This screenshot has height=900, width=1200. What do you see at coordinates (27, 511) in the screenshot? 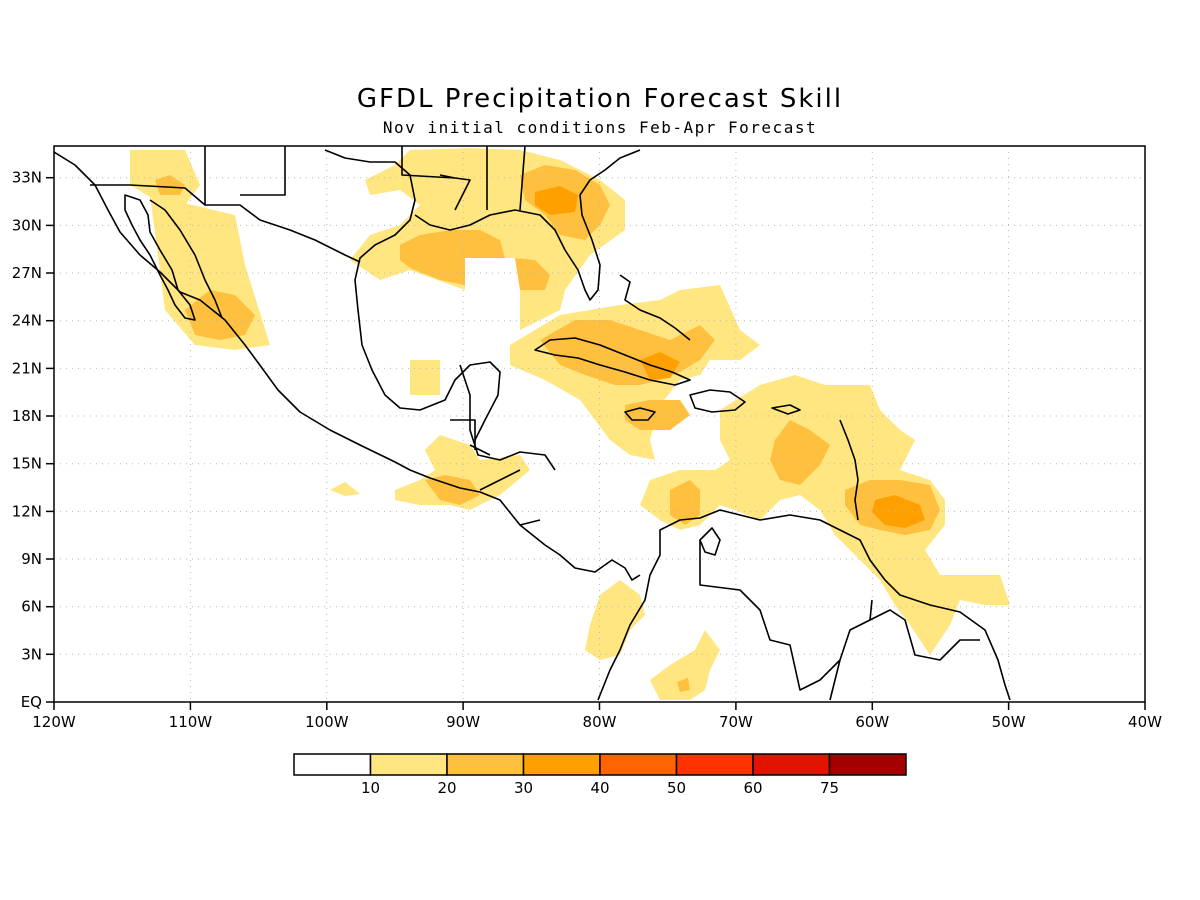
I see `y-tick-label: 12N` at bounding box center [27, 511].